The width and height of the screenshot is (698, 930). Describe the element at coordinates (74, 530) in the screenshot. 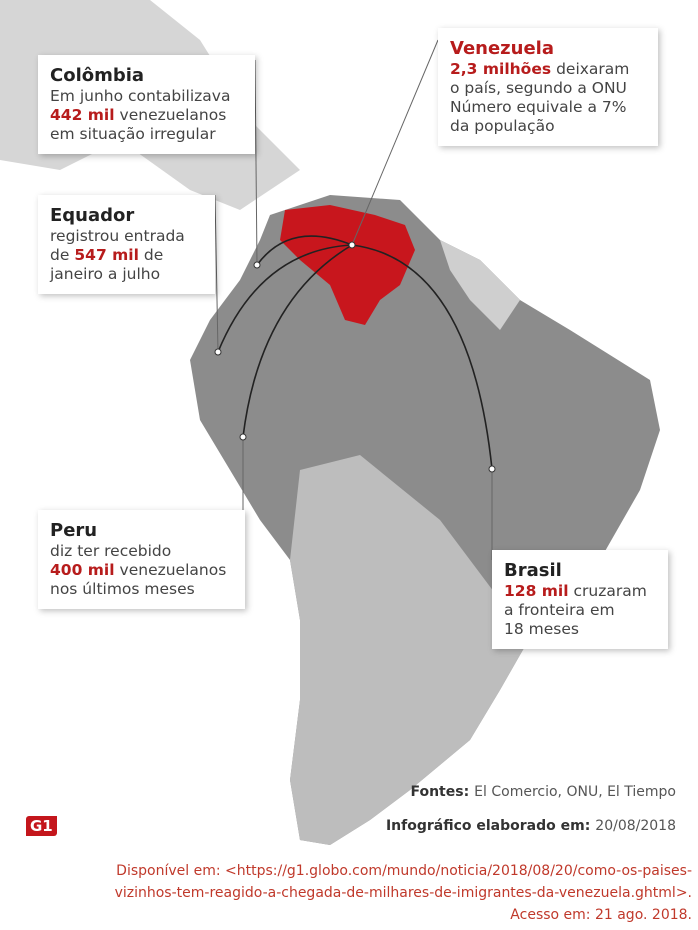

I see `callout-title: Peru` at that location.